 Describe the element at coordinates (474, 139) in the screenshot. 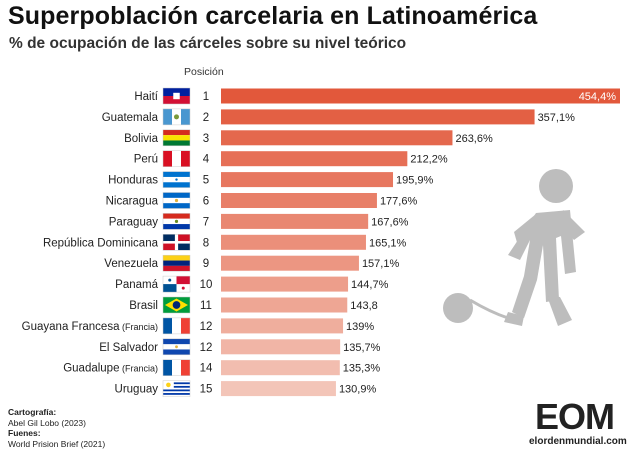

I see `value-label: 263,6%` at that location.